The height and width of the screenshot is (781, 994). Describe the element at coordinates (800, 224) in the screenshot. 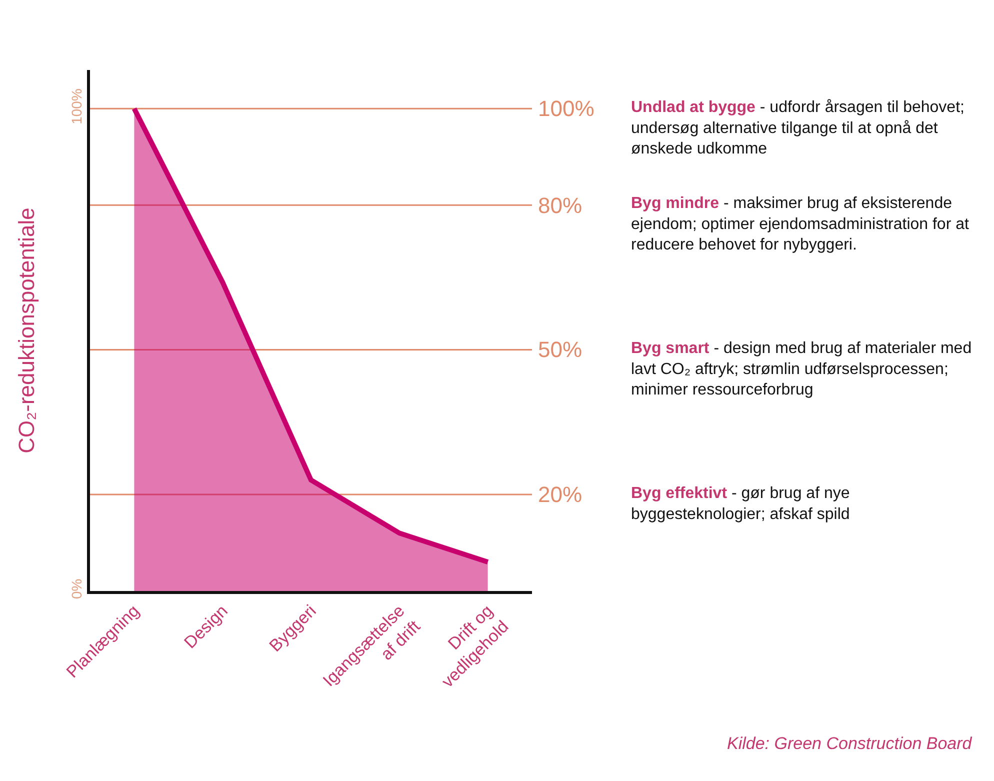

I see `text: Byg mindre - maksimer brug af eksisterende ejendom; optimer ejendomsadministration for at reducere behovet for nybyggeri.` at that location.